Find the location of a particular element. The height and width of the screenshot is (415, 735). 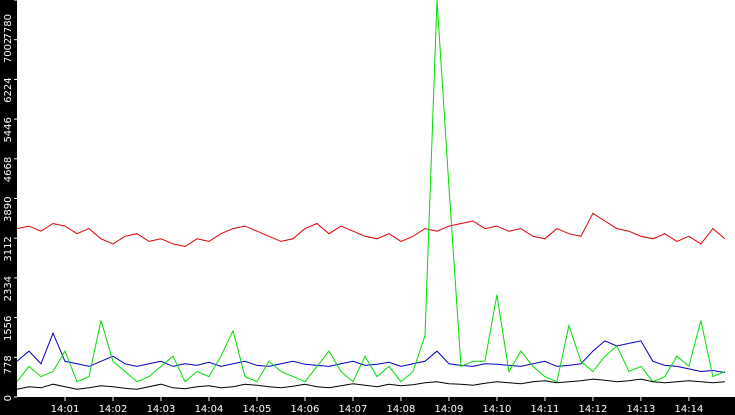

x-tick-label: 14:01 is located at coordinates (65, 409).